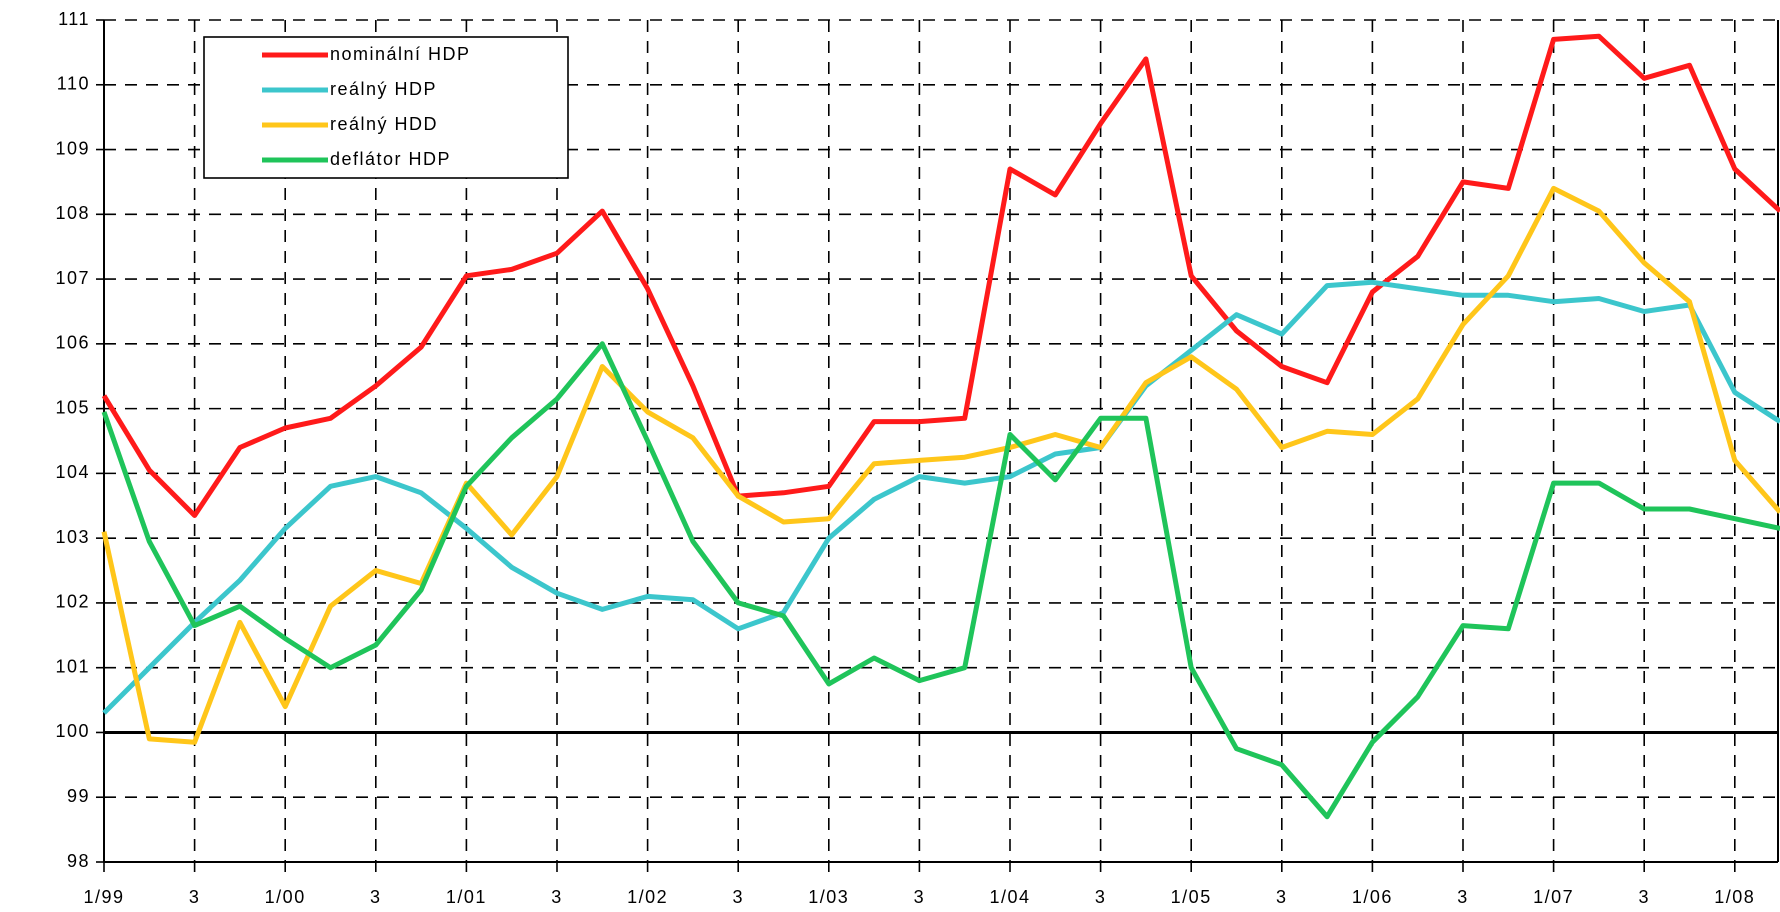 This screenshot has height=912, width=1780. What do you see at coordinates (72, 666) in the screenshot?
I see `y-tick-label: 101` at bounding box center [72, 666].